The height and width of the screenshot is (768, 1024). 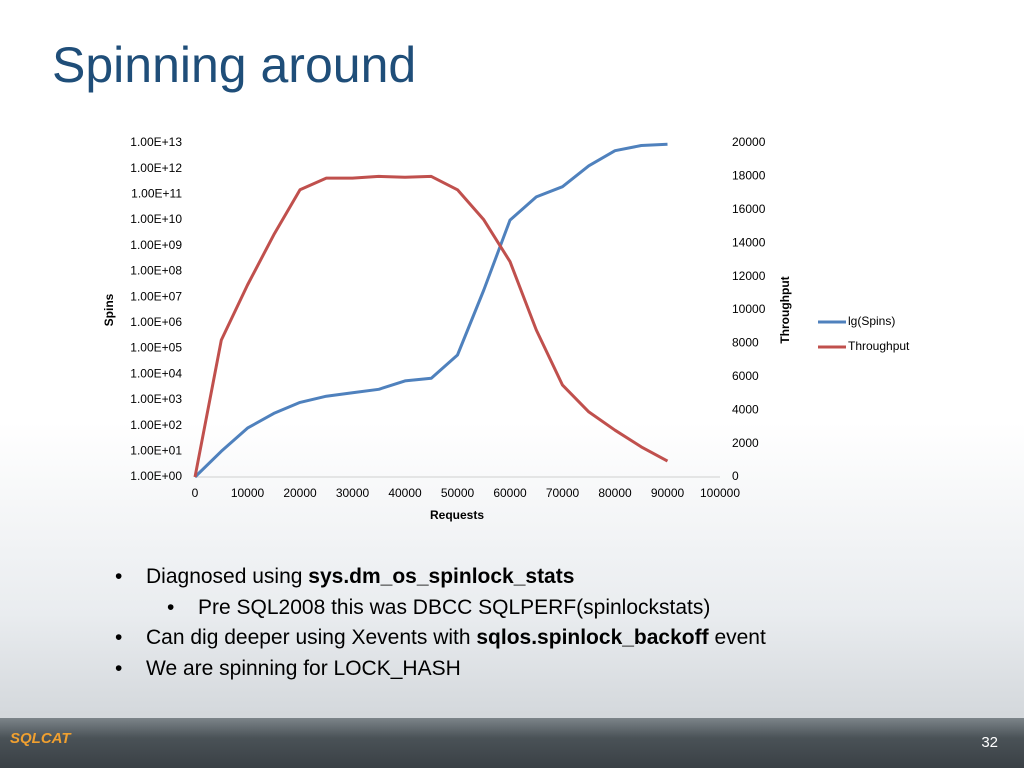 What do you see at coordinates (156, 425) in the screenshot?
I see `y-tick-label: 1.00E+02` at bounding box center [156, 425].